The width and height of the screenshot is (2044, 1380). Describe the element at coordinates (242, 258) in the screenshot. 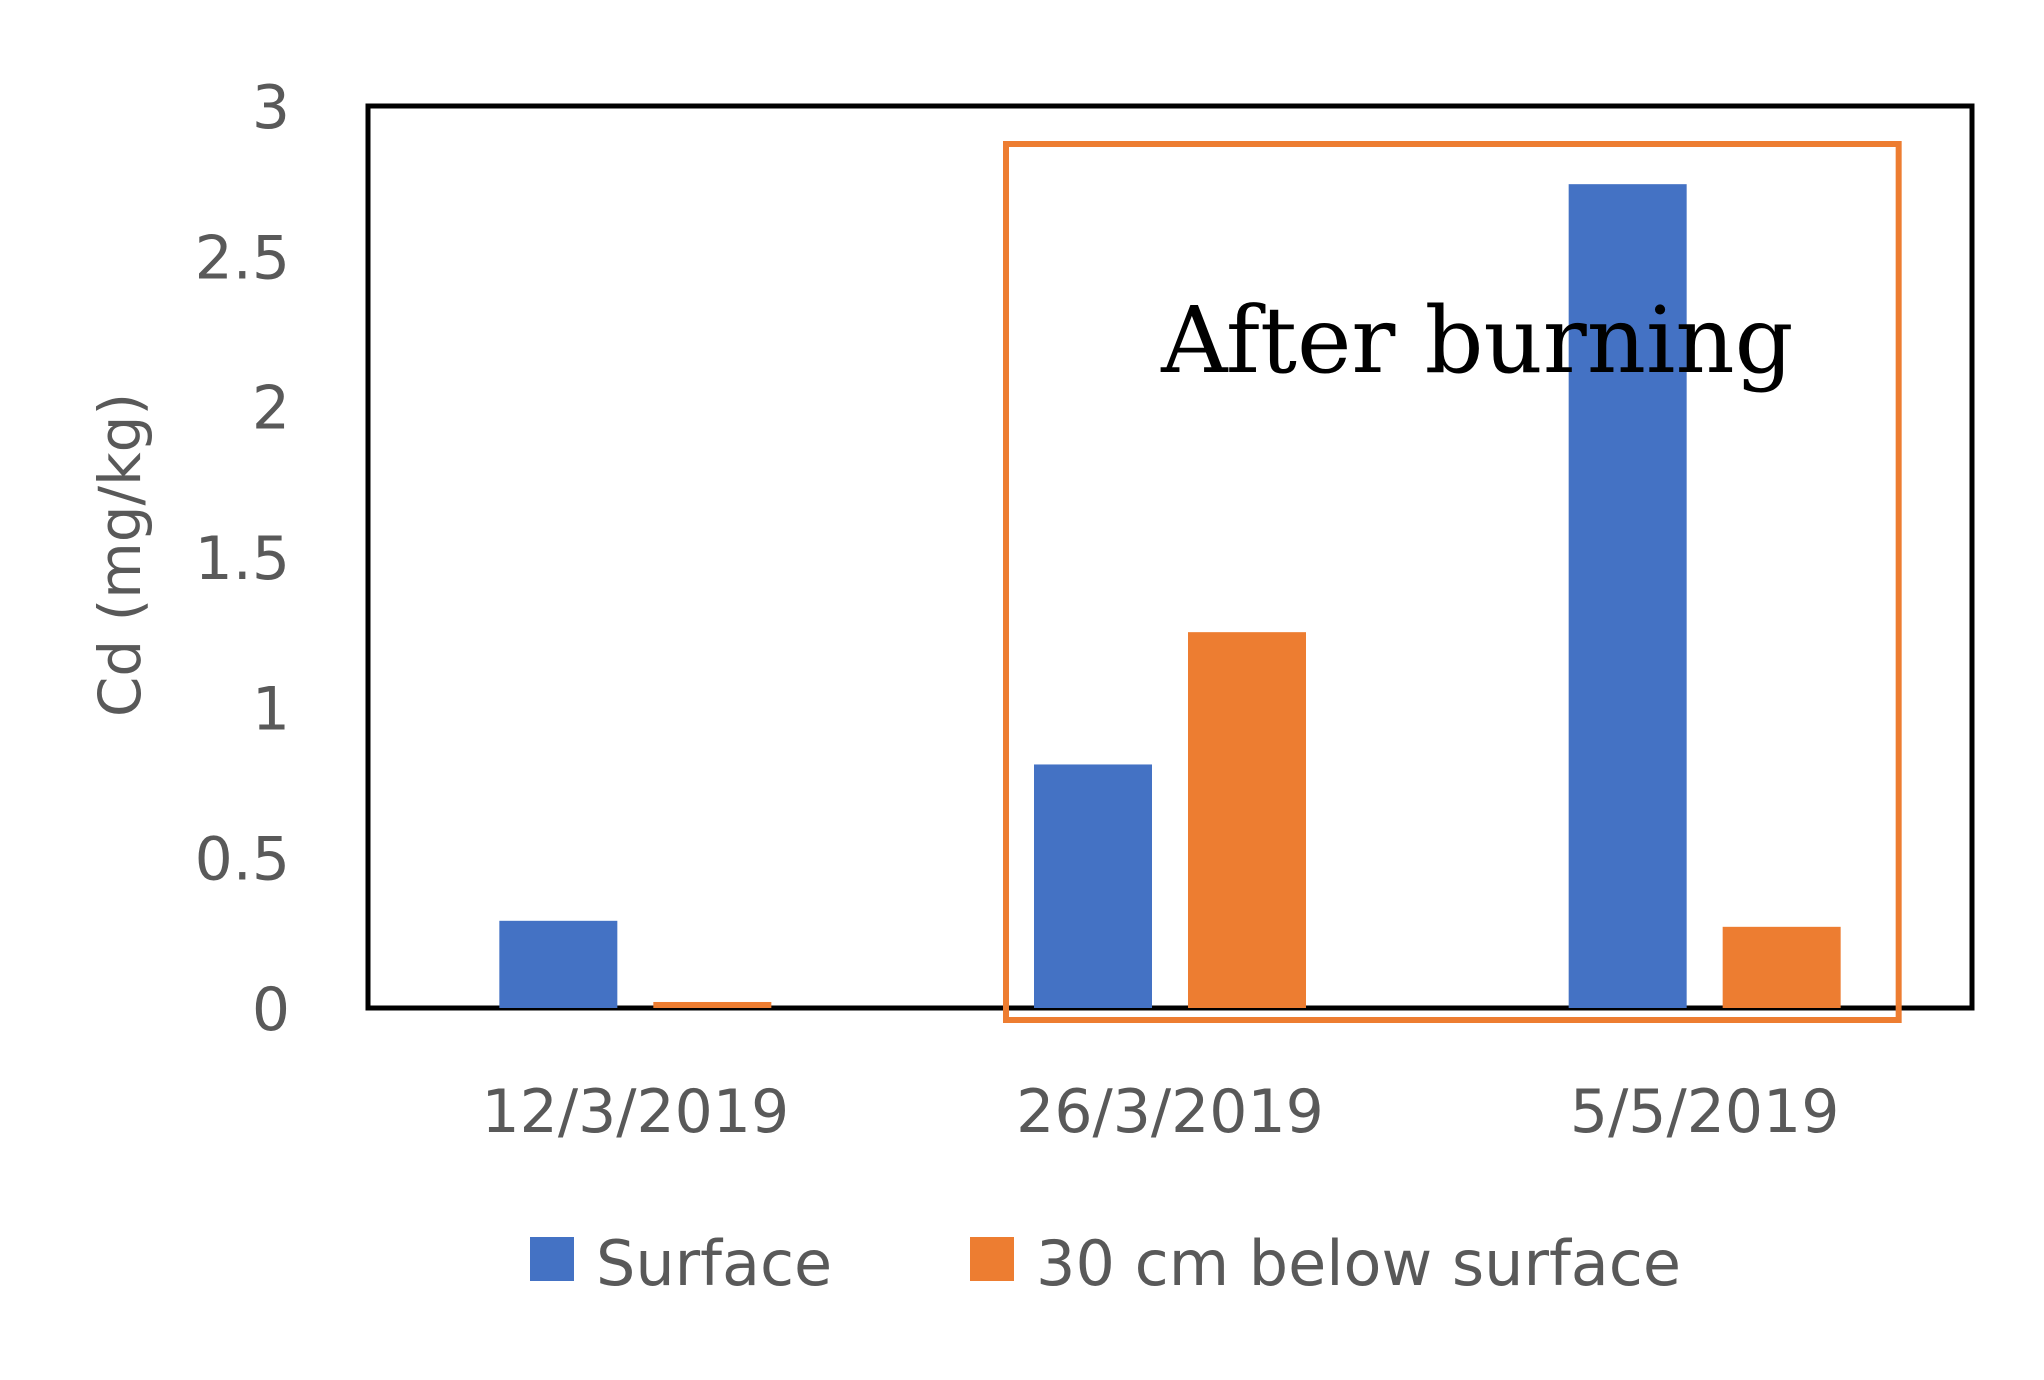

I see `y-tick-label: 2.5` at that location.